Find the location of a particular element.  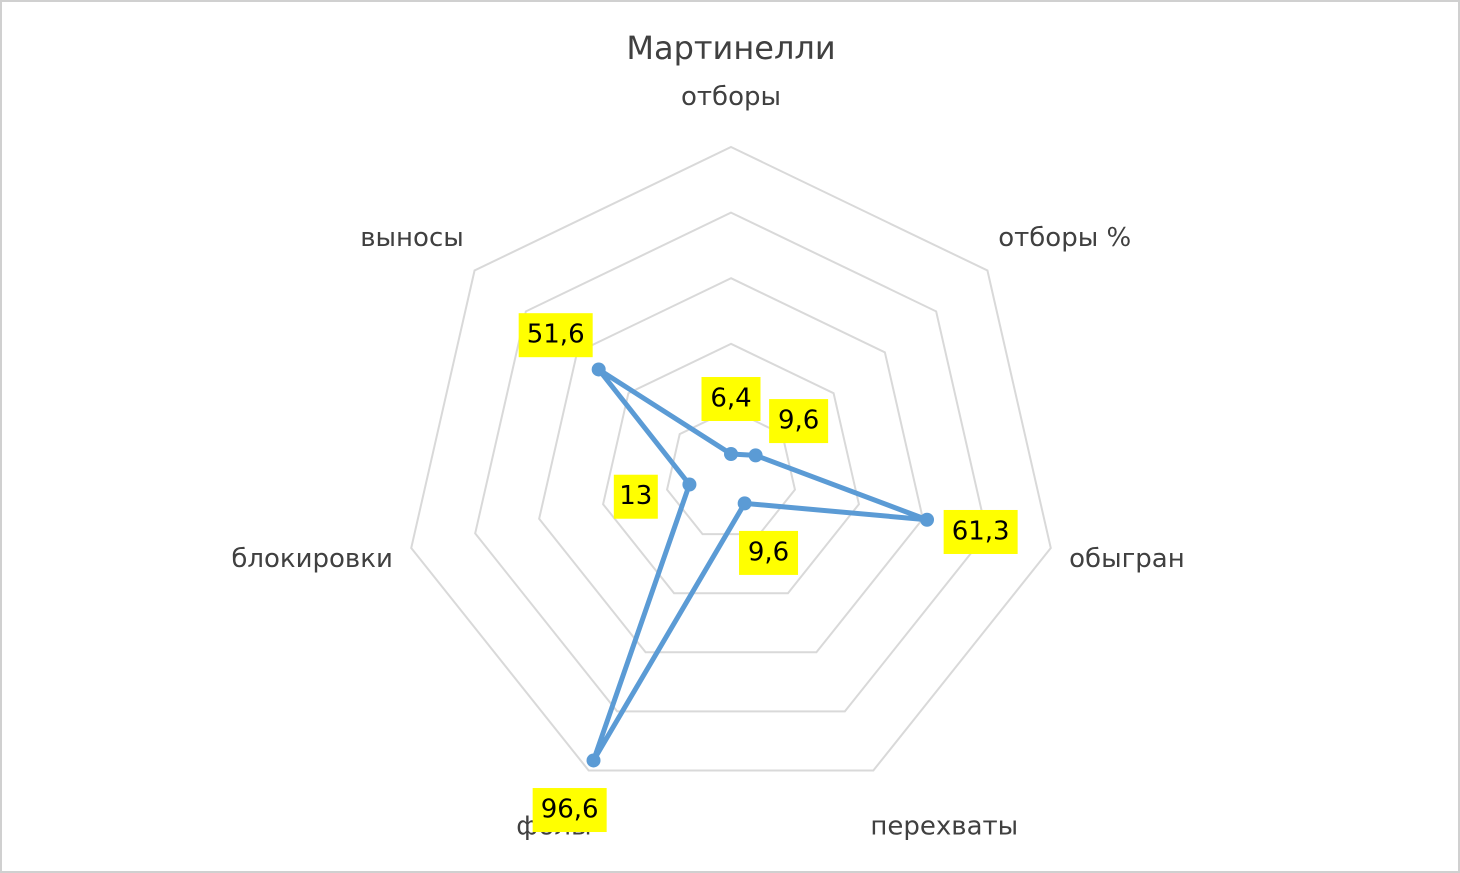

series-line is located at coordinates (760, 564).